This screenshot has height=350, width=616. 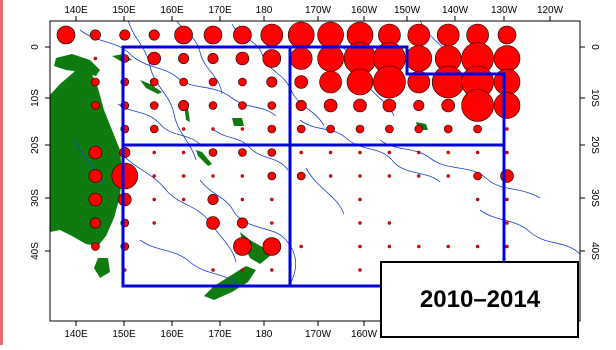 What do you see at coordinates (238, 122) in the screenshot?
I see `fiji-landmass` at bounding box center [238, 122].